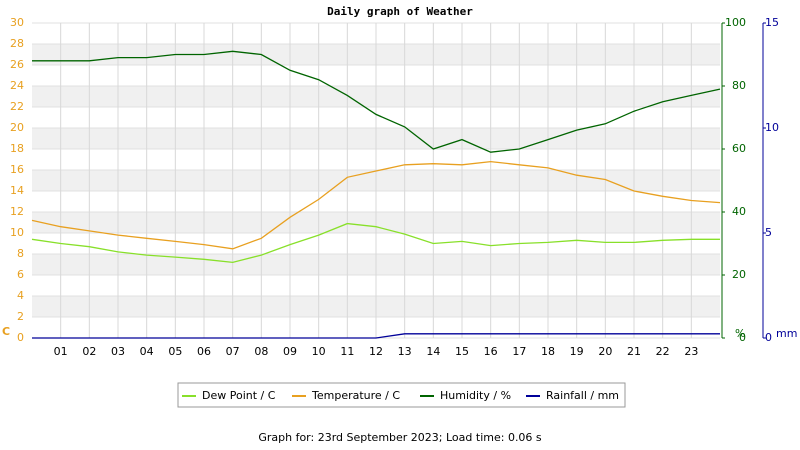  I want to click on y-tick-label: 10, so click(17, 232).